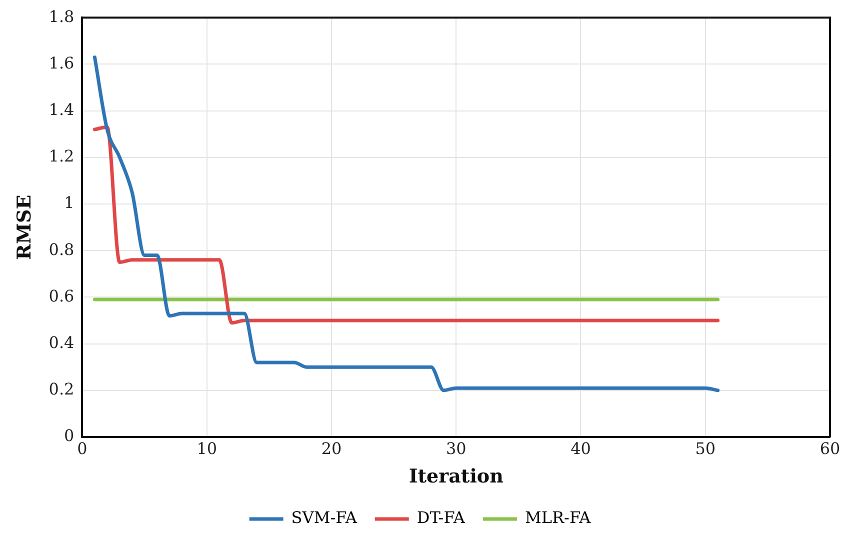  Describe the element at coordinates (331, 448) in the screenshot. I see `x-tick-label: 20` at that location.